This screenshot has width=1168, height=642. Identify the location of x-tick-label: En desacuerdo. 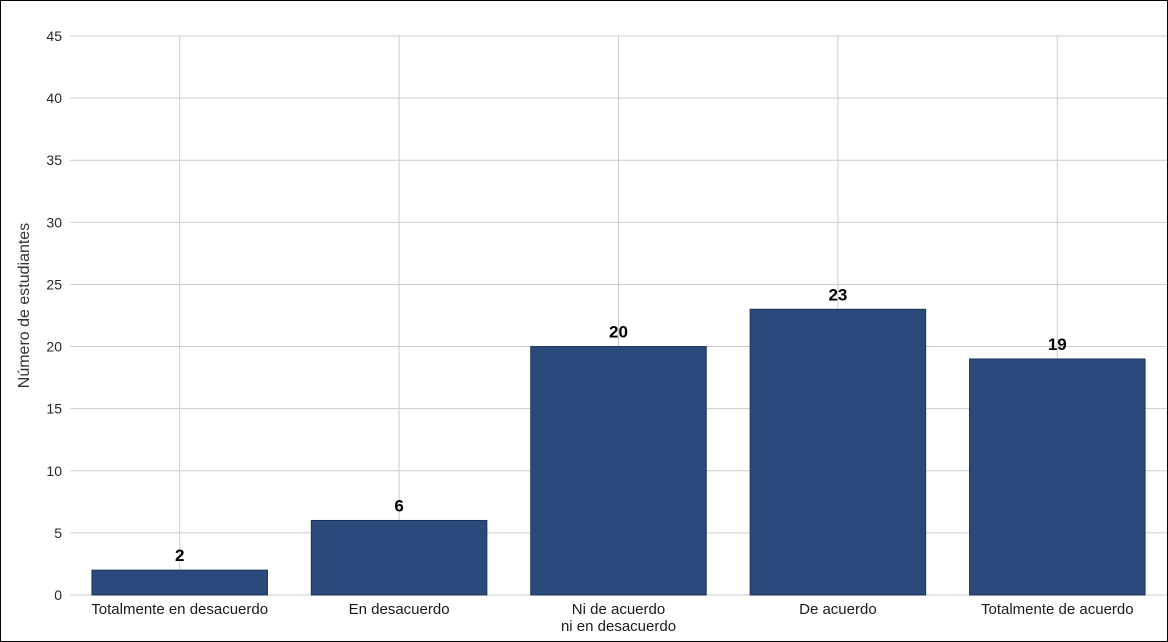
(399, 609).